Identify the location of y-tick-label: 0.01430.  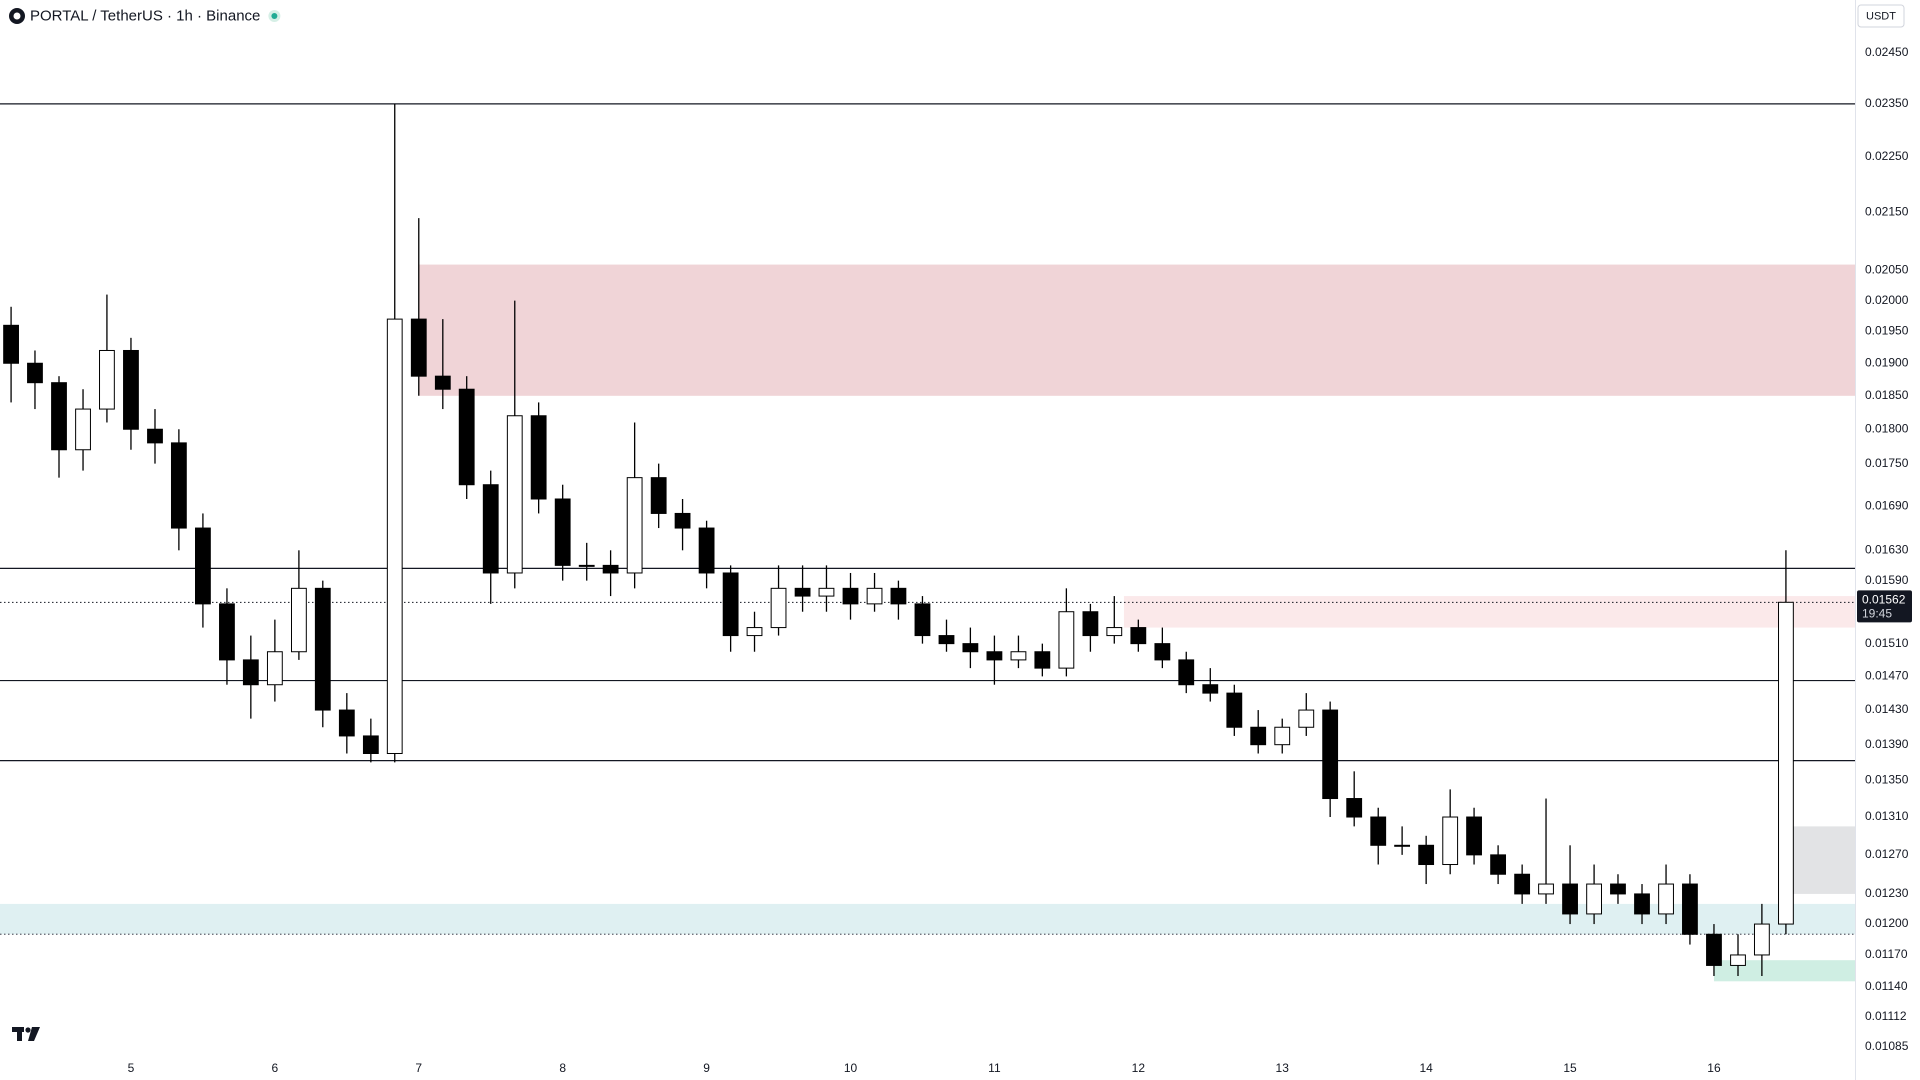
(1887, 709).